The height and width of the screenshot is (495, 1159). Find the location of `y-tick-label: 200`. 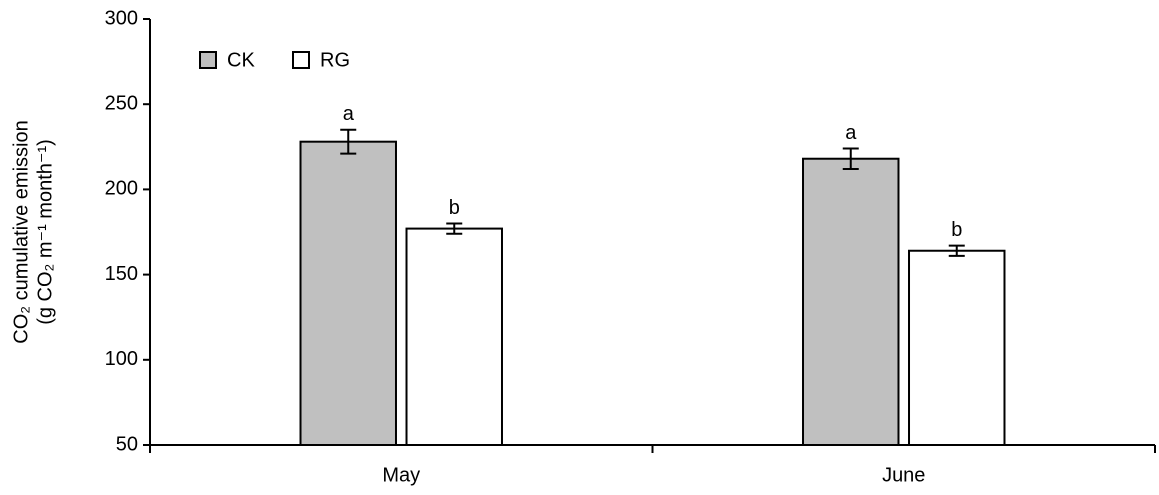

y-tick-label: 200 is located at coordinates (121, 189).